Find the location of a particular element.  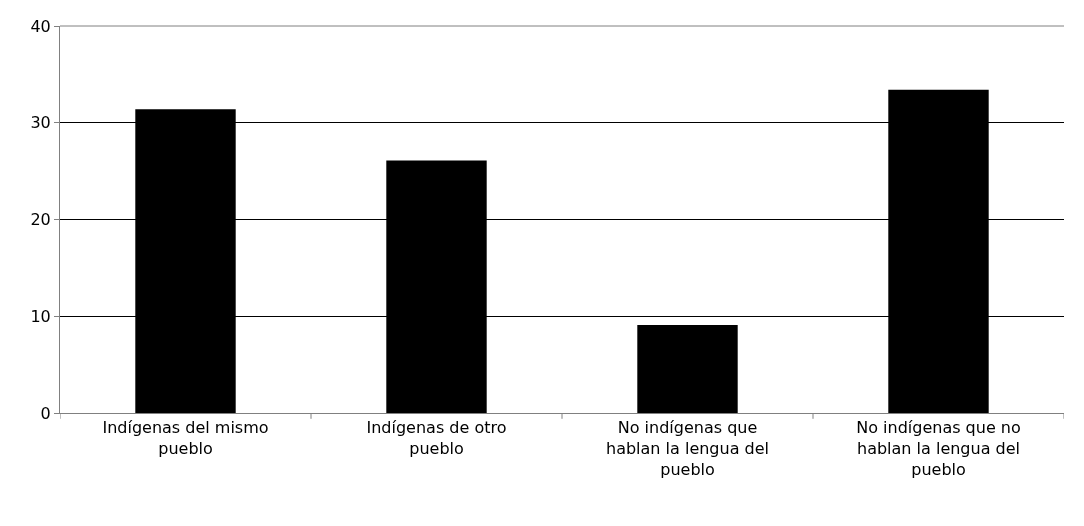

x-tick-label: Indígenas del mismo pueblo is located at coordinates (185, 438).